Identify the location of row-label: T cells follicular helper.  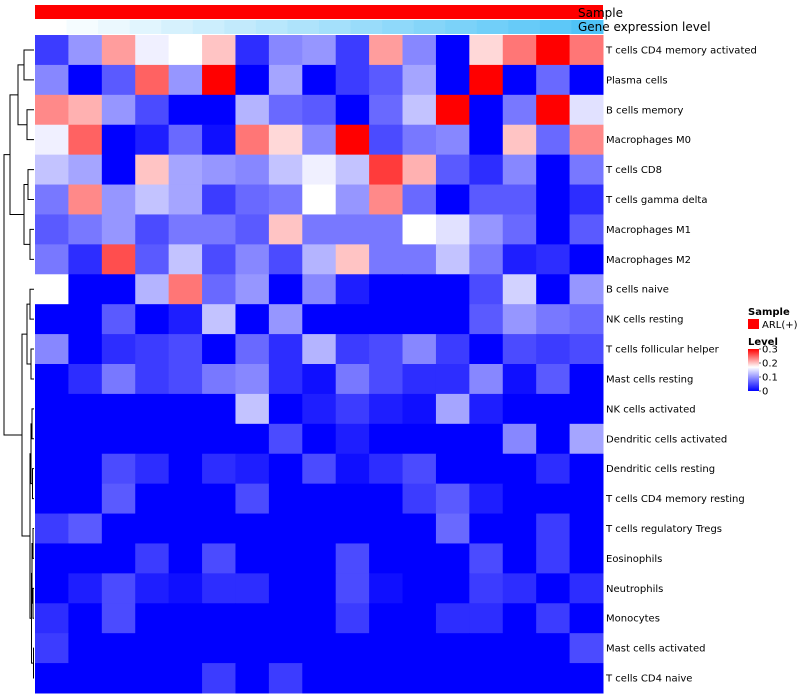
(662, 350).